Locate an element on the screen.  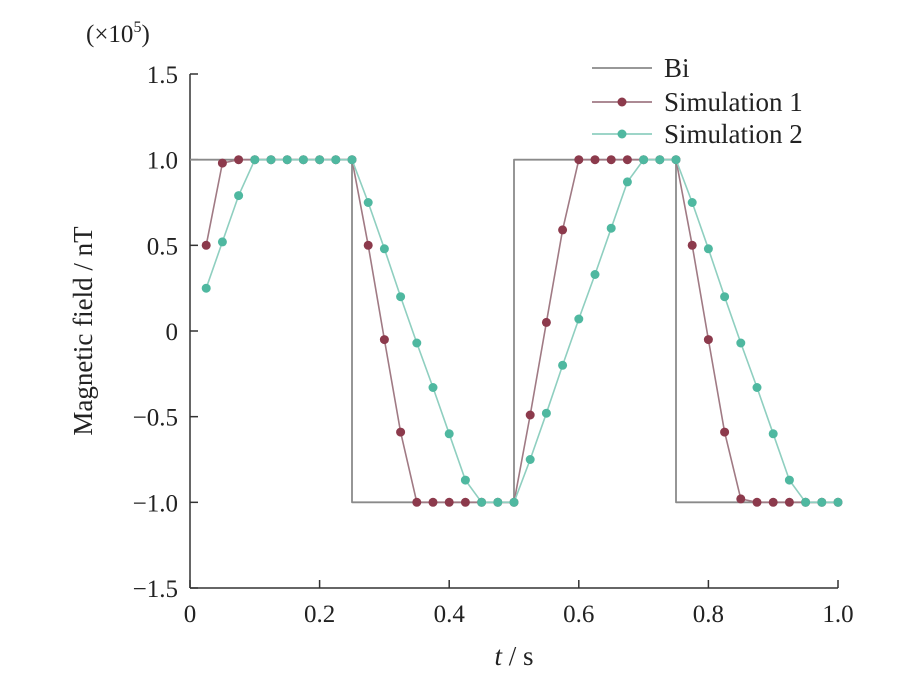
y-axis-title: Magnetic field / nT is located at coordinates (83, 331).